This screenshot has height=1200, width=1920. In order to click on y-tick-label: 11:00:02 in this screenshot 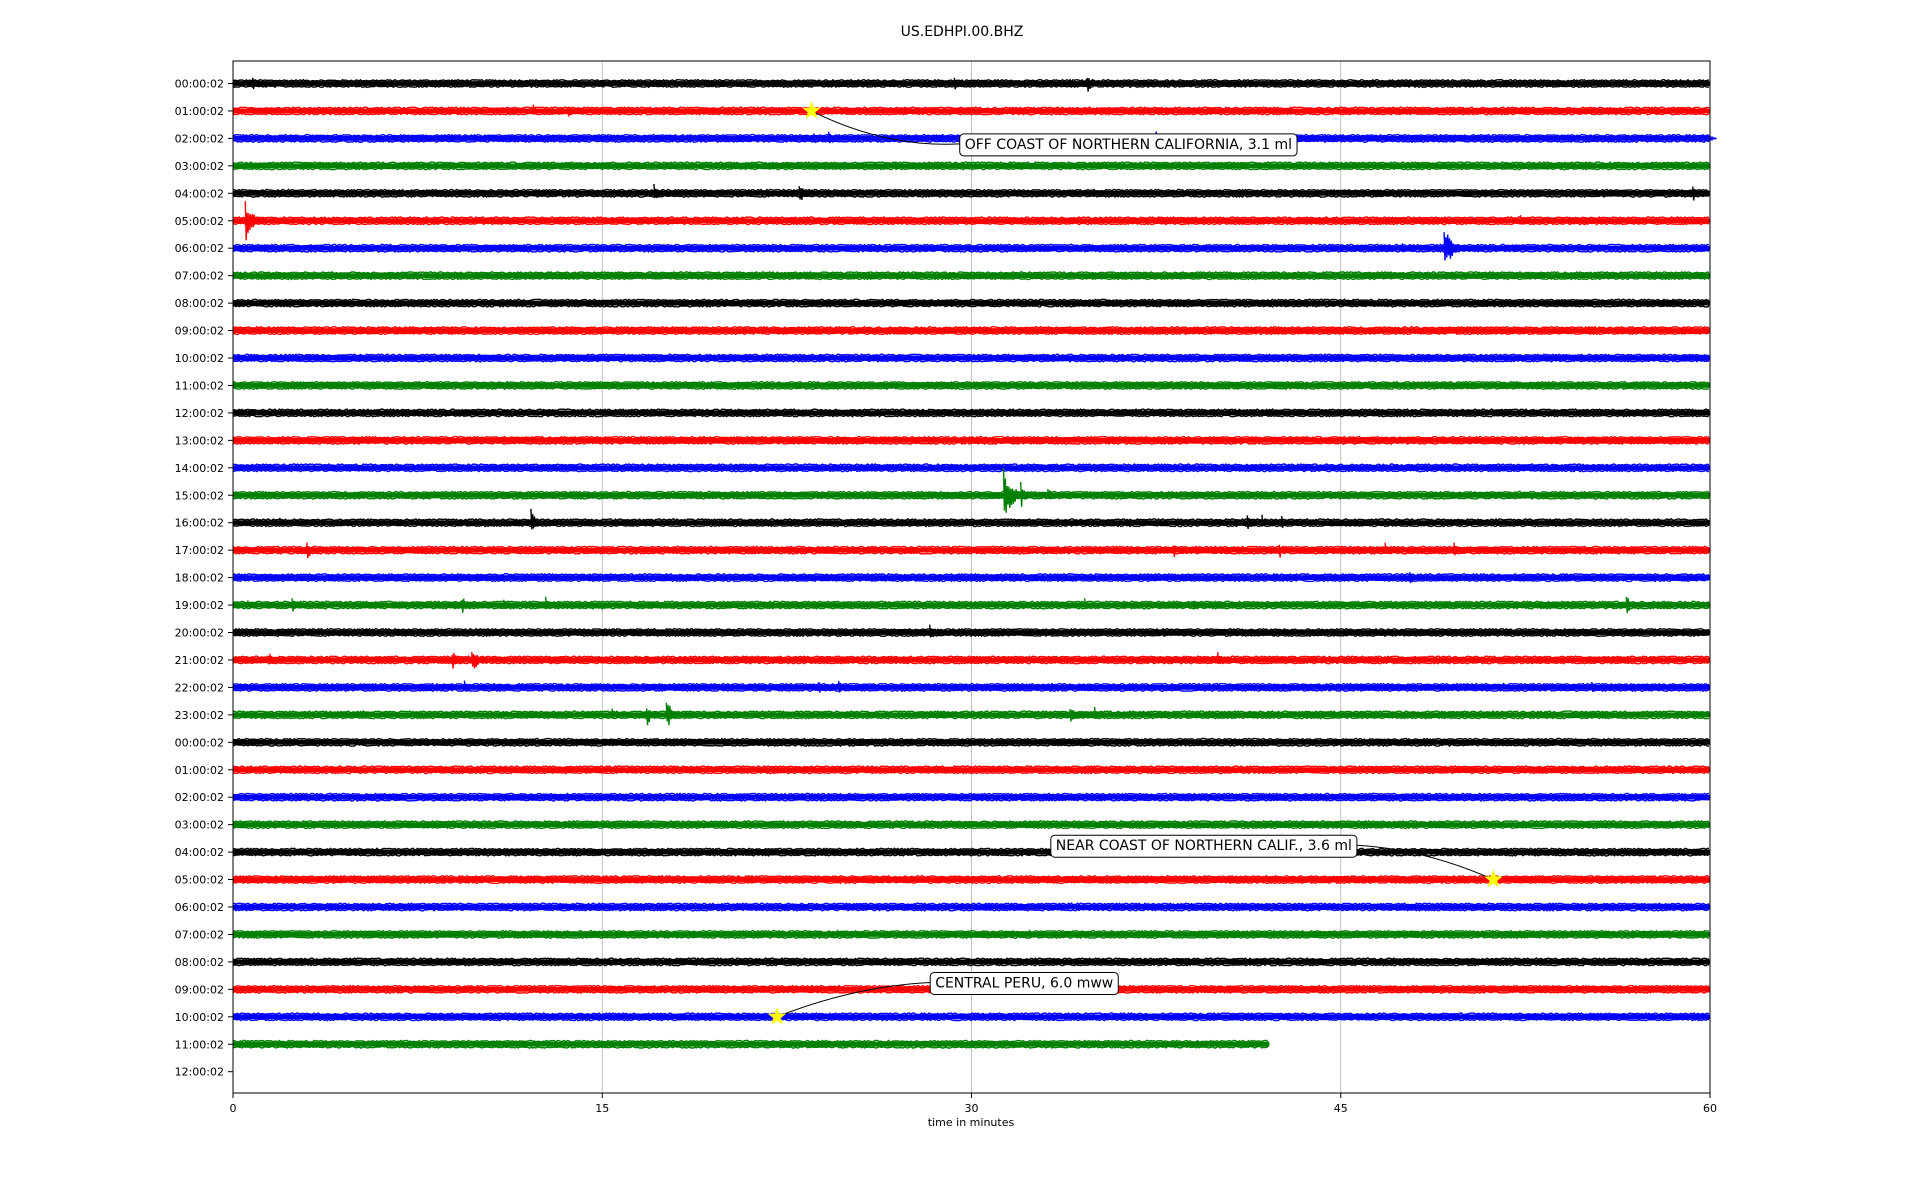, I will do `click(199, 1044)`.